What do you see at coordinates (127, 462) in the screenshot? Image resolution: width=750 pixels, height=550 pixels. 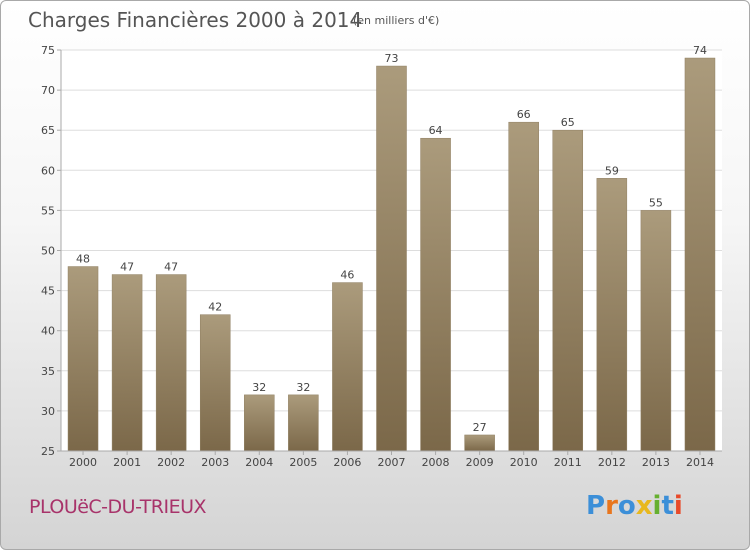 I see `x-tick-label: 2001` at bounding box center [127, 462].